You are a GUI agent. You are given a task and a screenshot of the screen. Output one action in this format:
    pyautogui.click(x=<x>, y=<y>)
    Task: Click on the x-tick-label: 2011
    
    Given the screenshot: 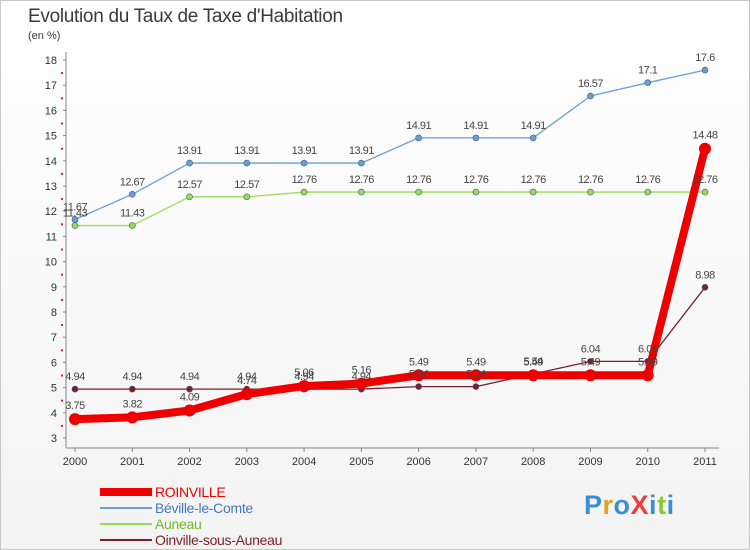 What is the action you would take?
    pyautogui.click(x=705, y=462)
    